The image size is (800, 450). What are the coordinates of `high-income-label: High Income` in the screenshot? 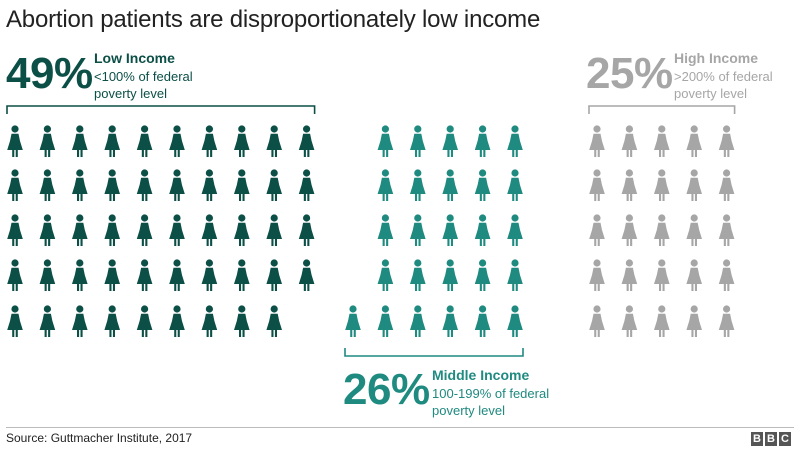 It's located at (716, 58).